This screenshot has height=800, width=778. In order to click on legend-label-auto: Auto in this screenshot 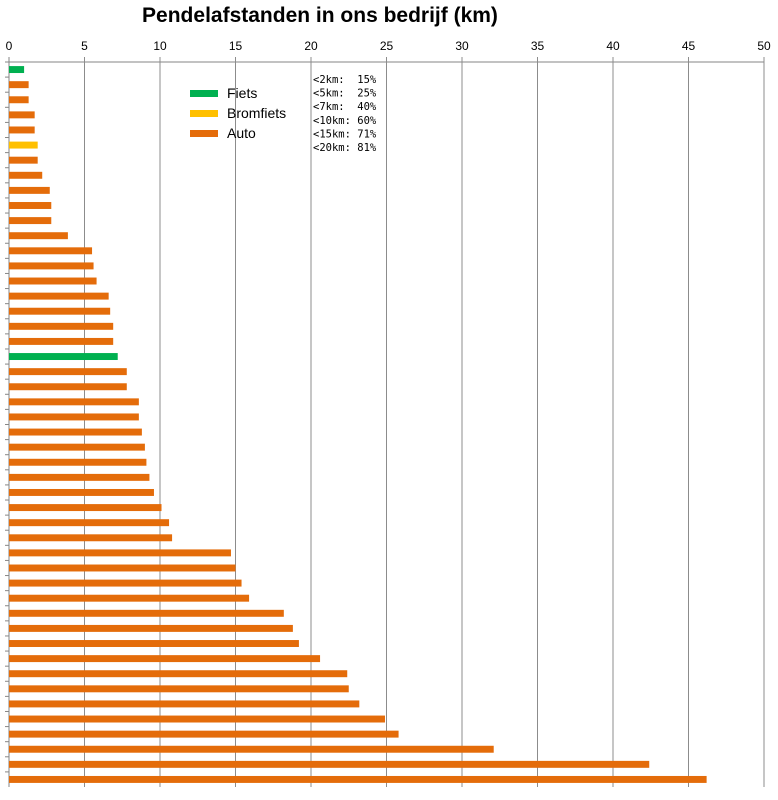, I will do `click(241, 133)`.